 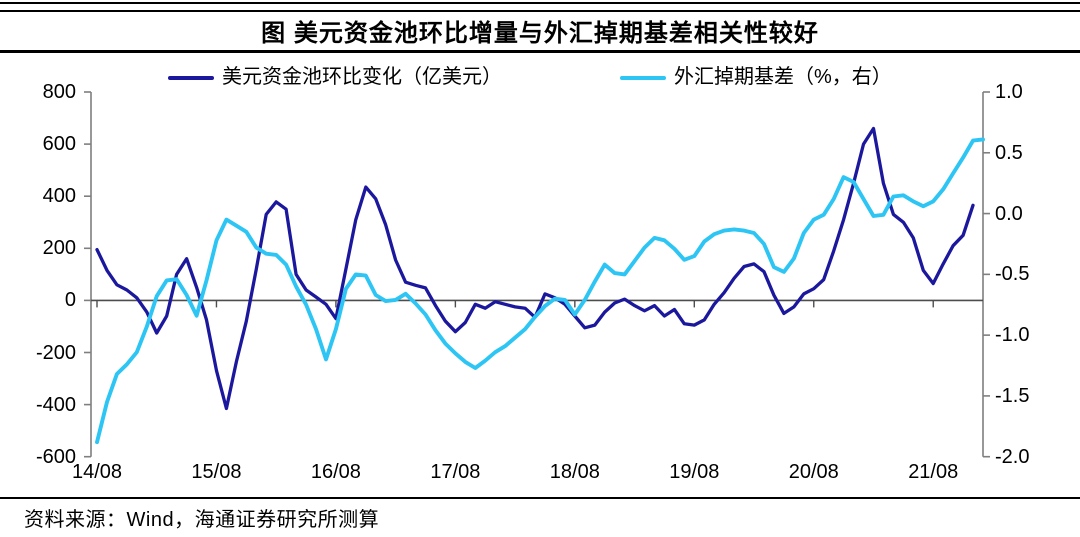 What do you see at coordinates (59, 144) in the screenshot?
I see `left-axis-tick-600: 600` at bounding box center [59, 144].